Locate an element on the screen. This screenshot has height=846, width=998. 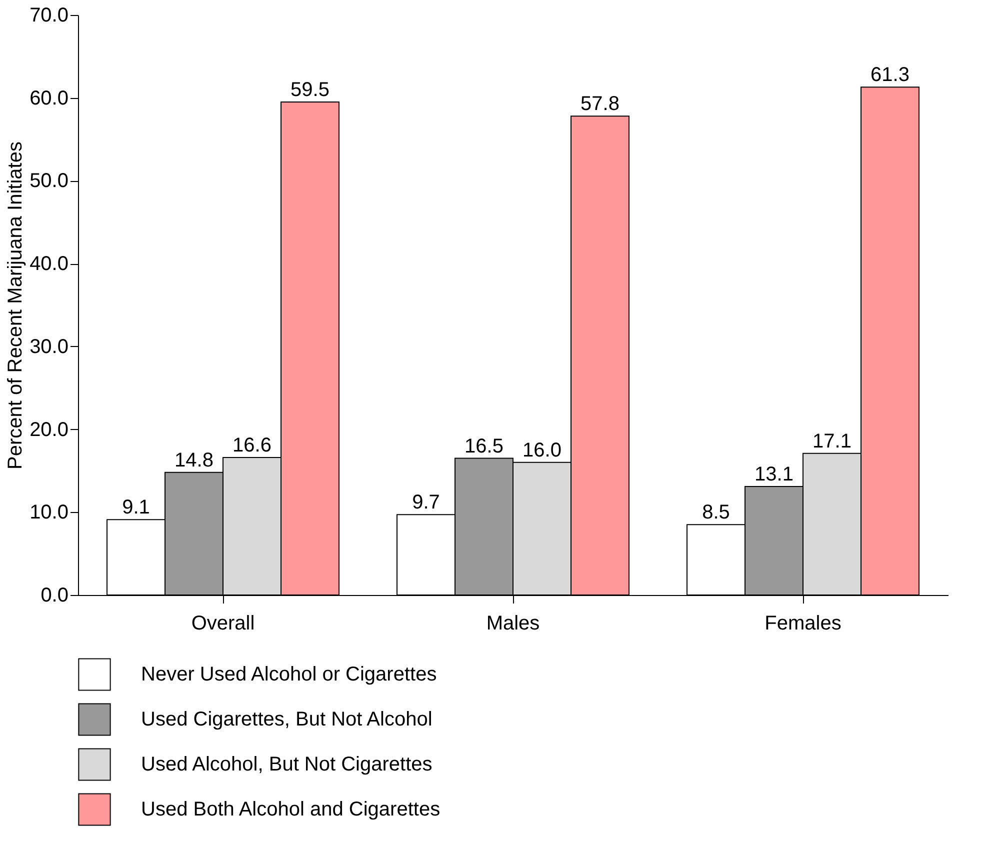
data-label: 9.1 is located at coordinates (136, 507).